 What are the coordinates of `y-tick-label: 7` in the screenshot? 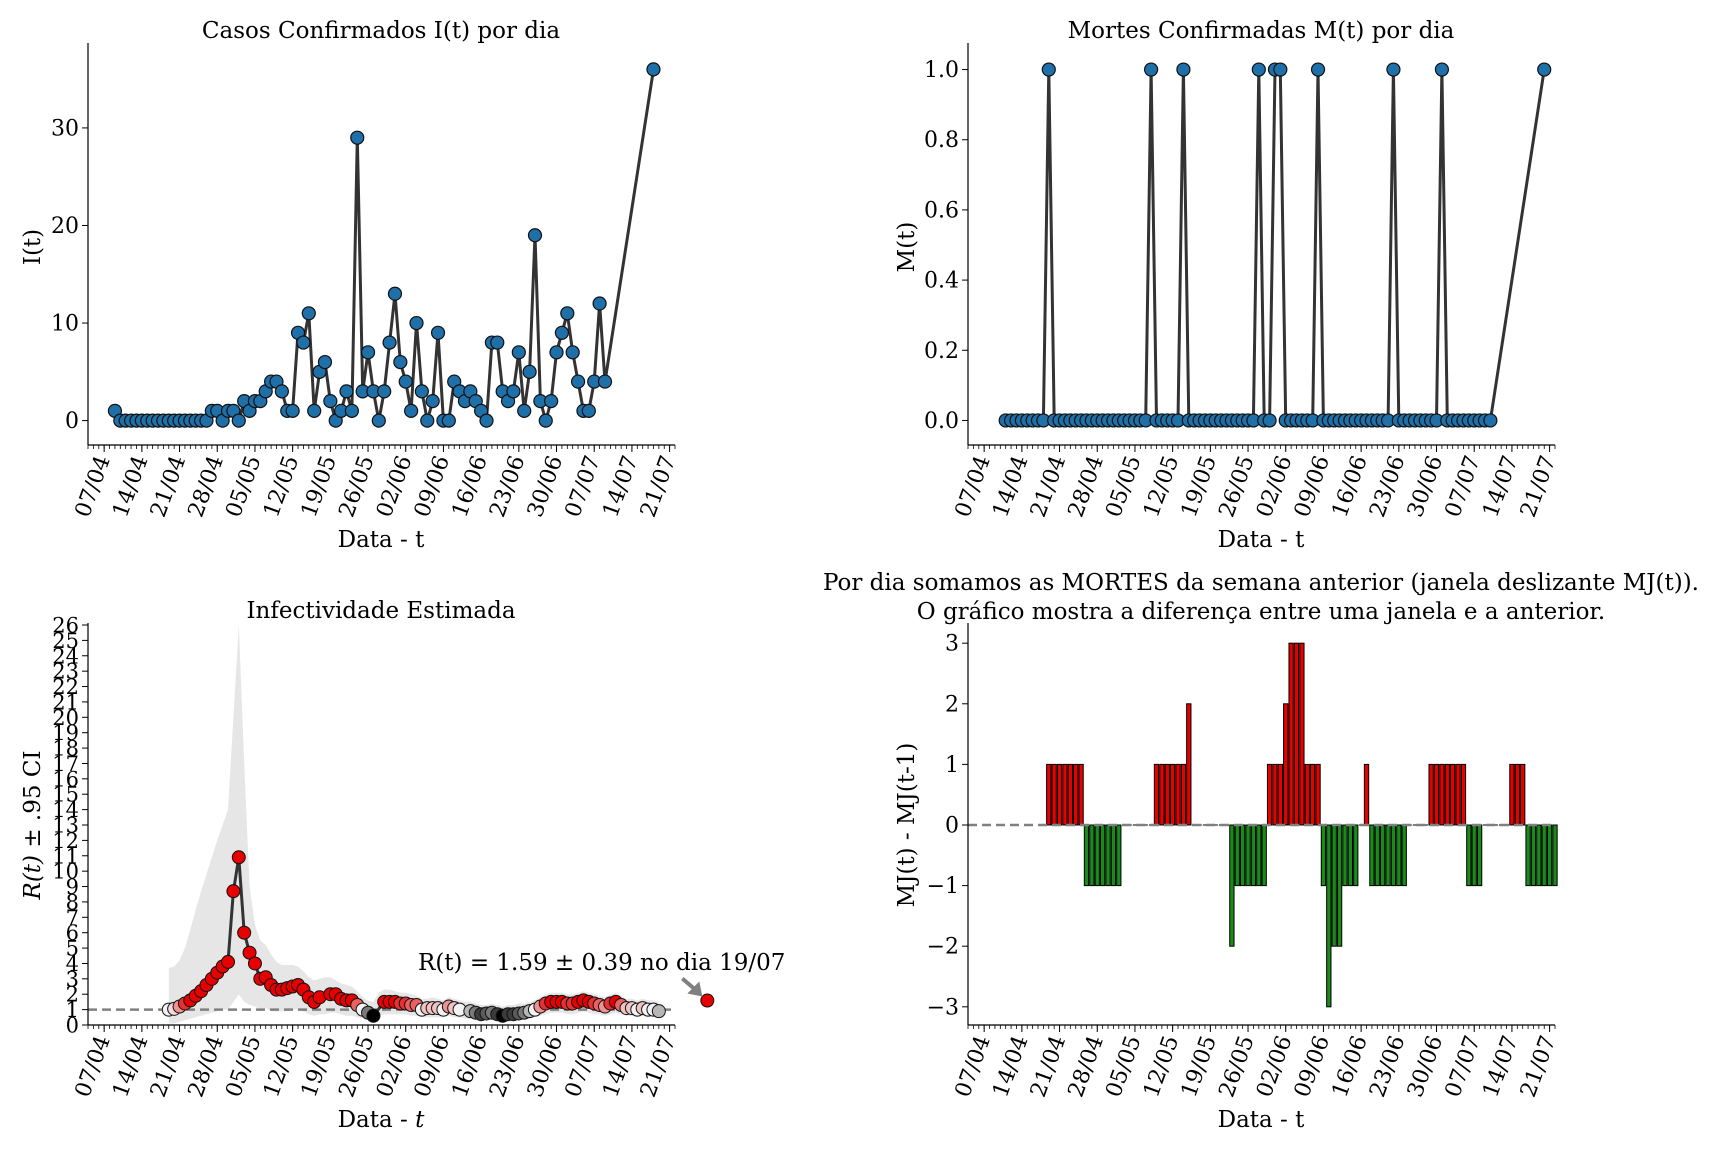 It's located at (72, 918).